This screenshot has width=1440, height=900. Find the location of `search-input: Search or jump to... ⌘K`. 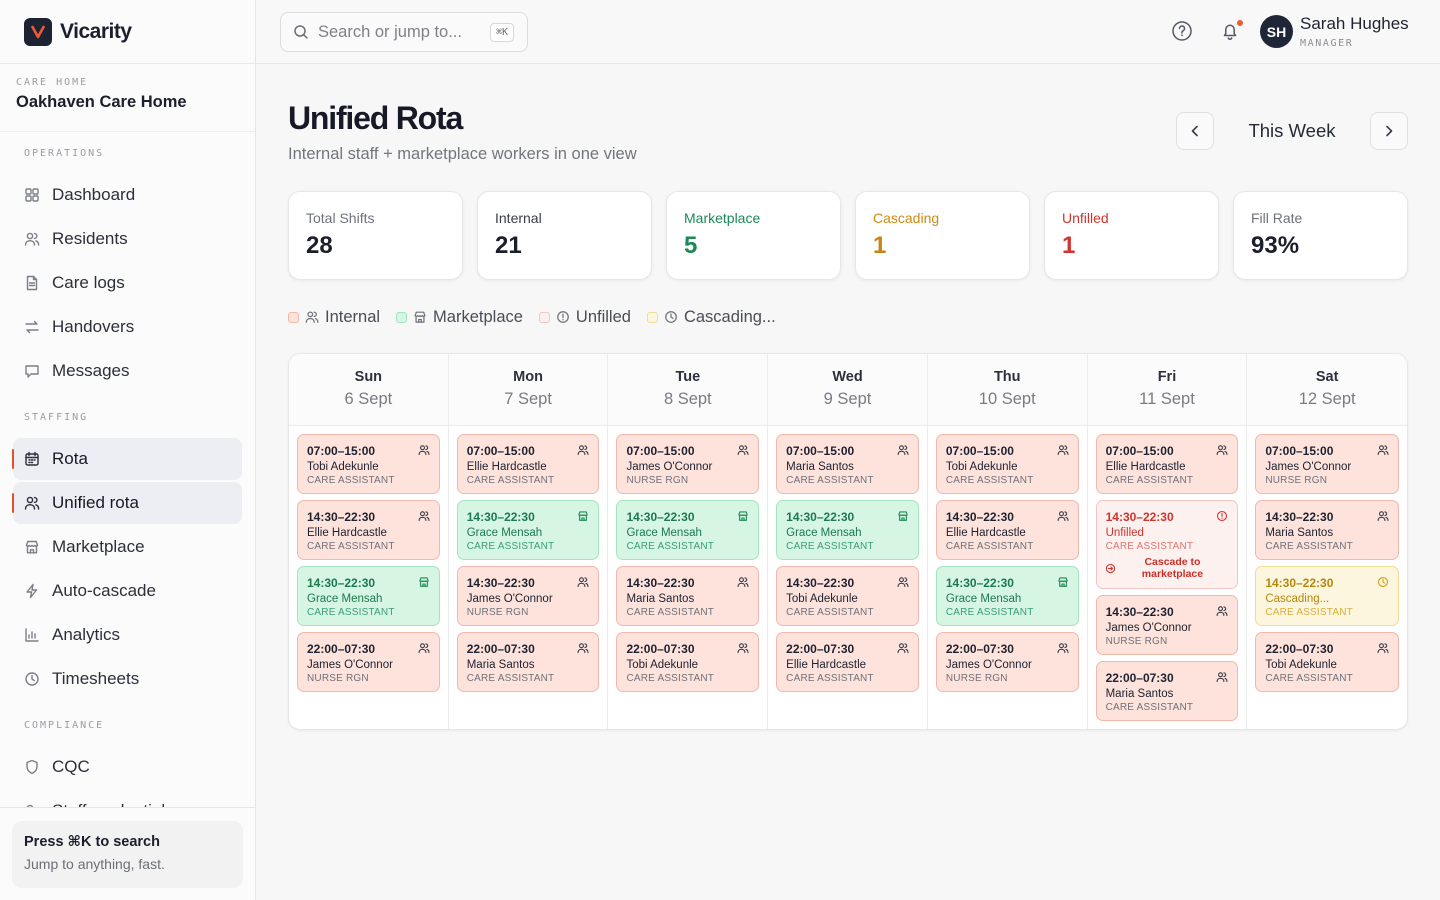

search-input: Search or jump to... ⌘K is located at coordinates (404, 32).